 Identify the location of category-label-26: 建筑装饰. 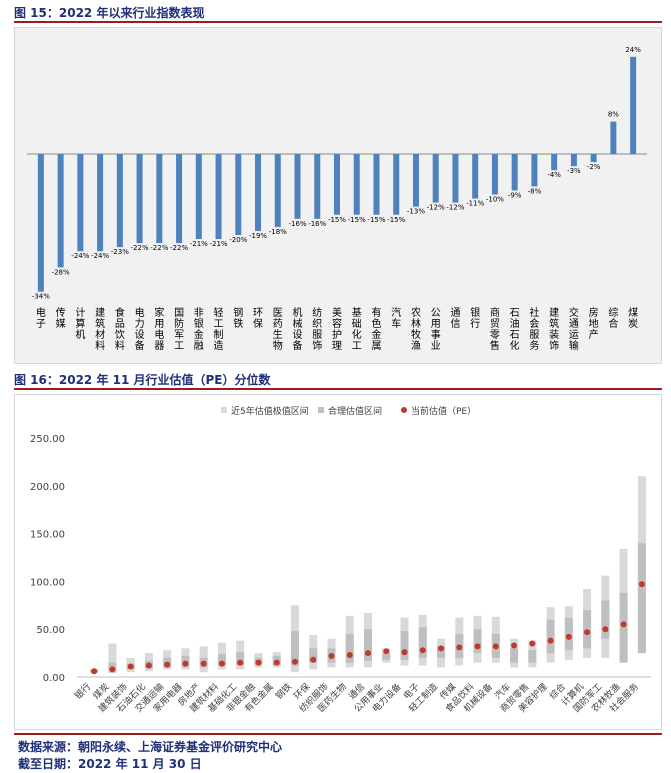
(554, 329).